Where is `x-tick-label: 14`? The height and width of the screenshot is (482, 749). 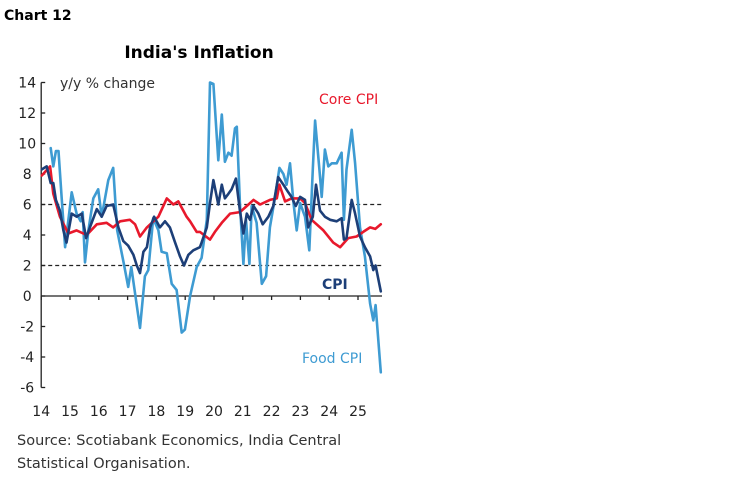 x-tick-label: 14 is located at coordinates (41, 412).